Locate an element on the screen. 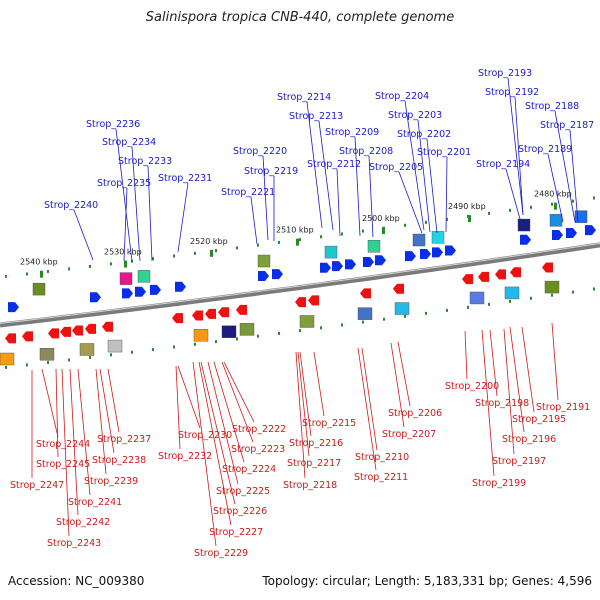  forward-gene-label: Strop_2231 is located at coordinates (185, 178).